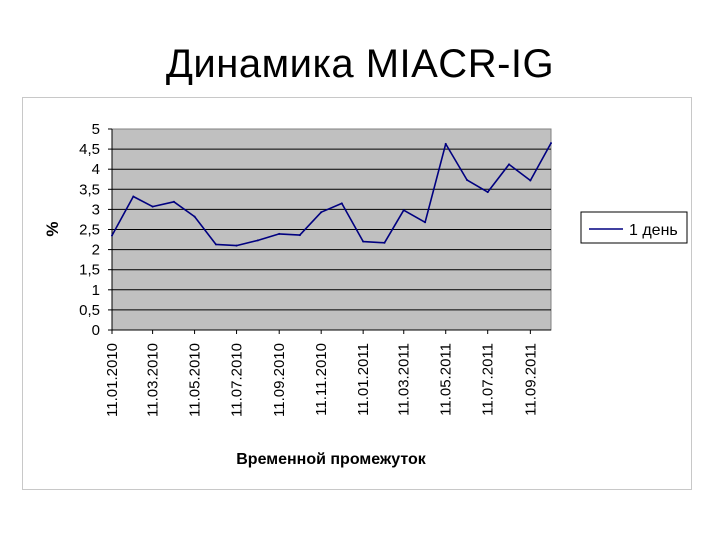  I want to click on y-tick-label: 2,5, so click(89, 230).